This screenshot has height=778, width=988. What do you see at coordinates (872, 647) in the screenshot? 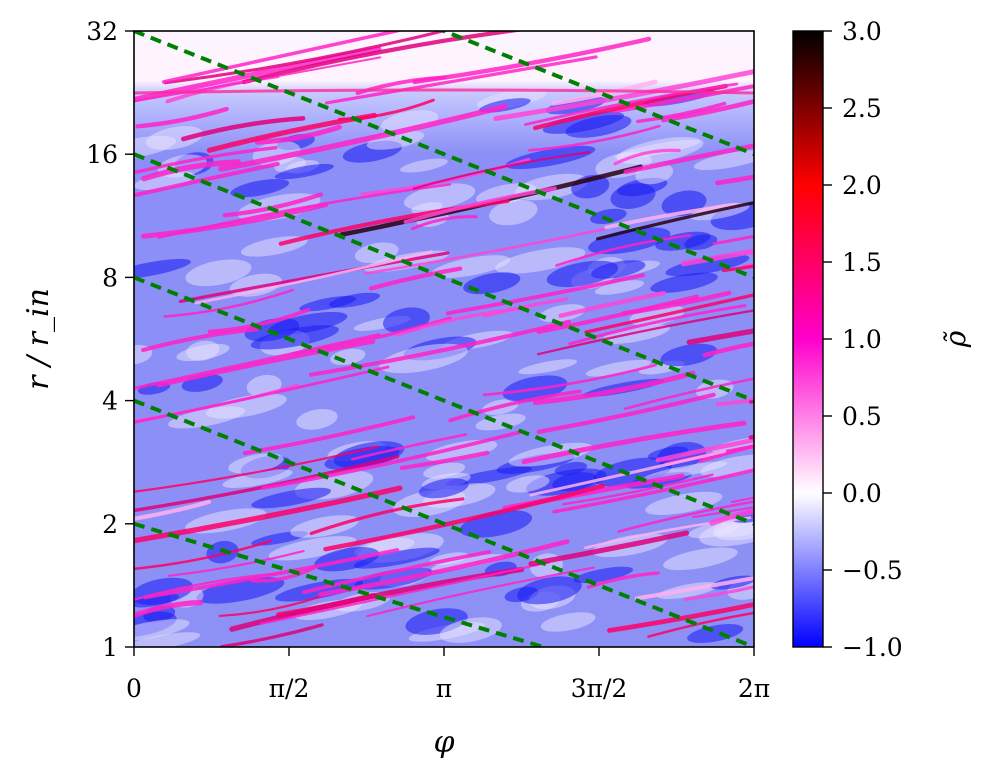
I see `colorbar-tick-label: −1.0` at bounding box center [872, 647].